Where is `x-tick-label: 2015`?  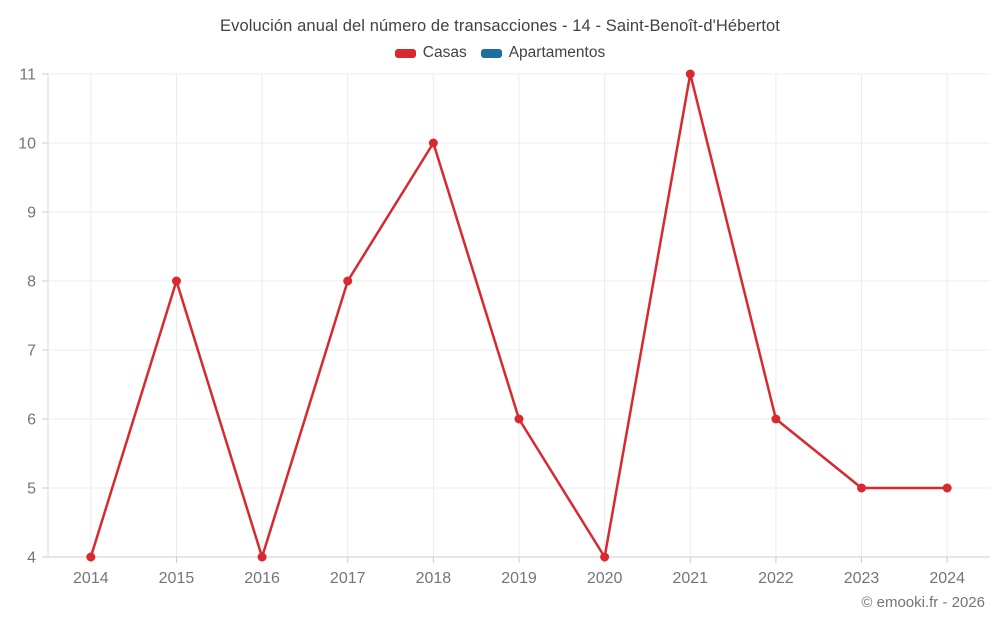
x-tick-label: 2015 is located at coordinates (177, 578).